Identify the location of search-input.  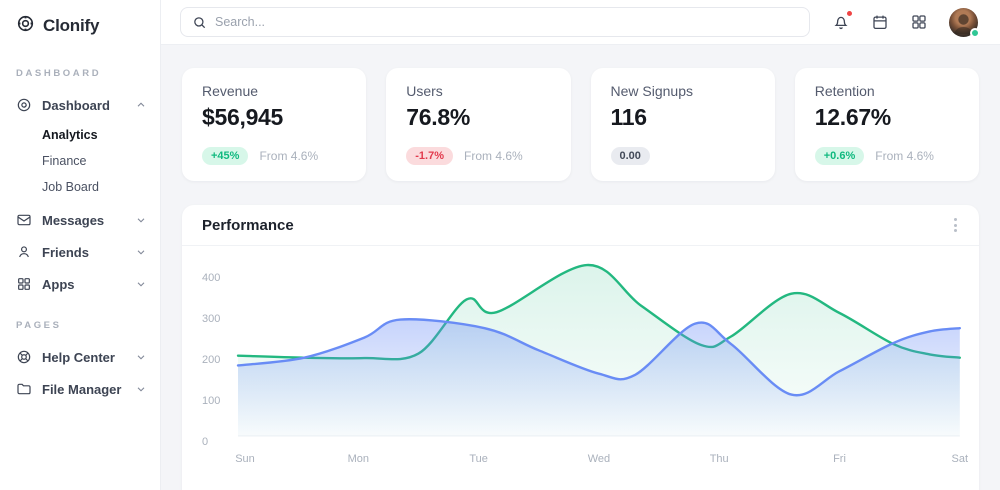
(506, 22).